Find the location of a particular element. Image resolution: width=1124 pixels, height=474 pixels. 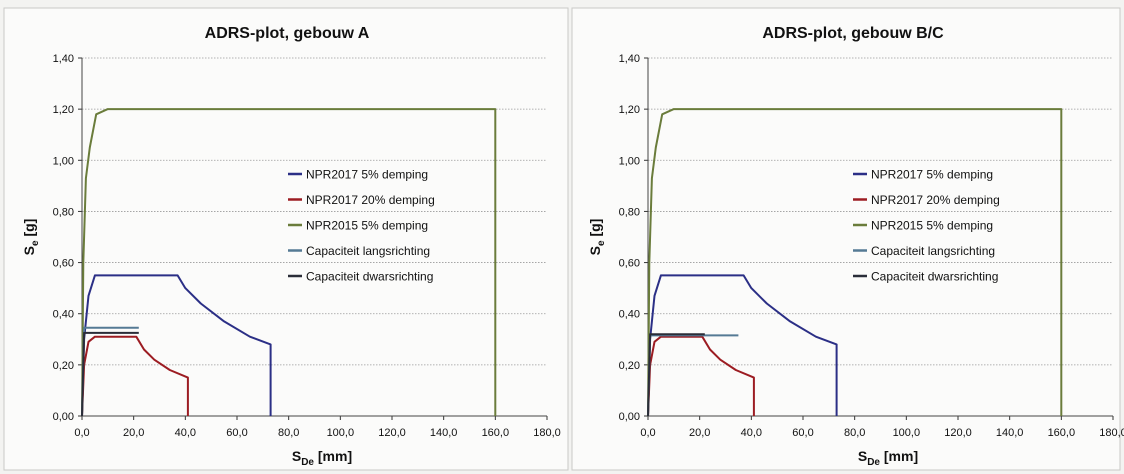

chart-title: ADRS-plot, gebouw B/C is located at coordinates (853, 33).